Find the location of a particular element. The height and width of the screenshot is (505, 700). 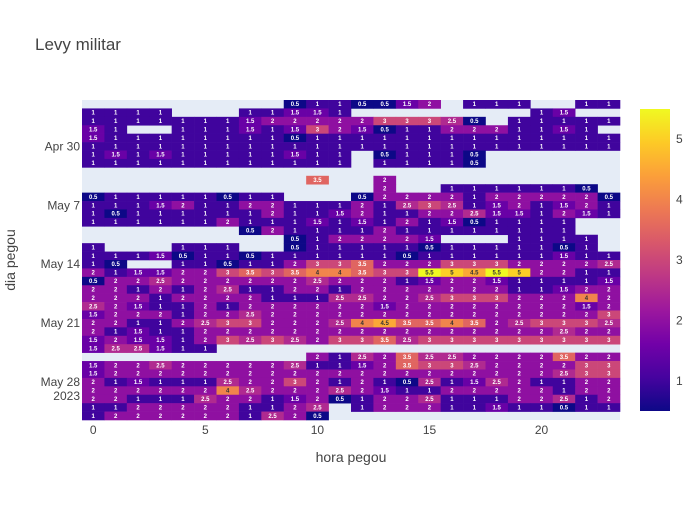

x-tick-label: 10 is located at coordinates (318, 430).